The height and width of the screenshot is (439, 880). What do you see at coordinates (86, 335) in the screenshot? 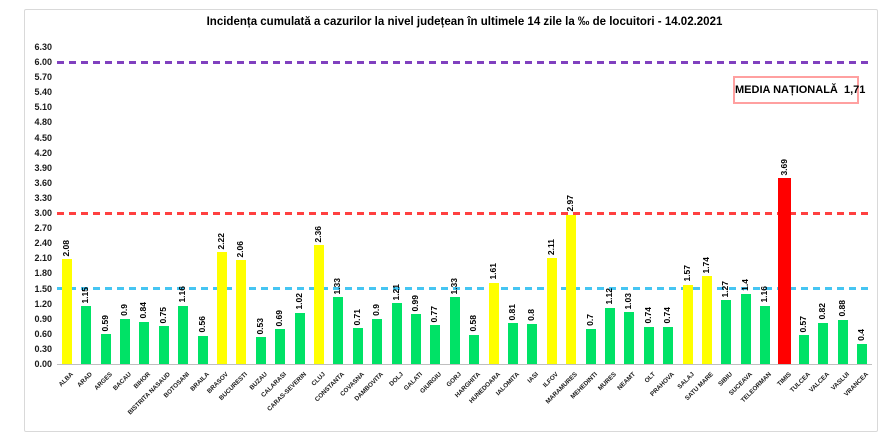
I see `bar-arad` at bounding box center [86, 335].